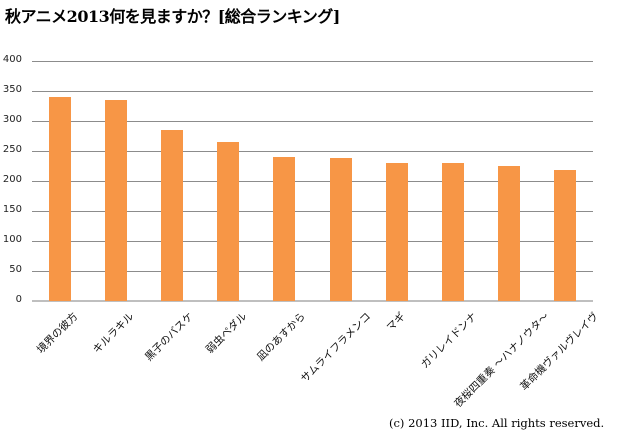 This screenshot has width=640, height=438. I want to click on x-tick-label: キルラキル, so click(114, 333).